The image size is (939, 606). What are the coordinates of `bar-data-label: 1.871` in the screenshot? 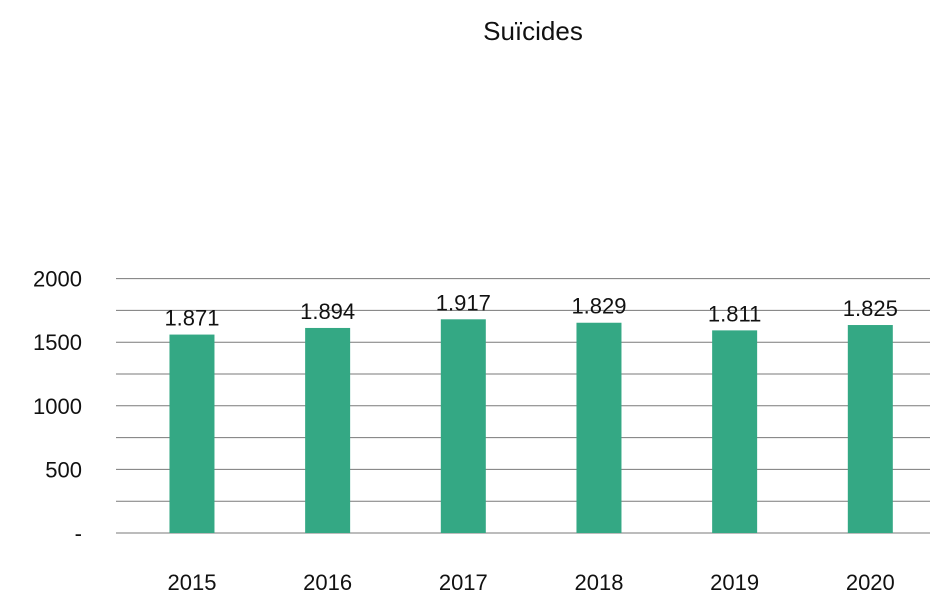 It's located at (191, 318).